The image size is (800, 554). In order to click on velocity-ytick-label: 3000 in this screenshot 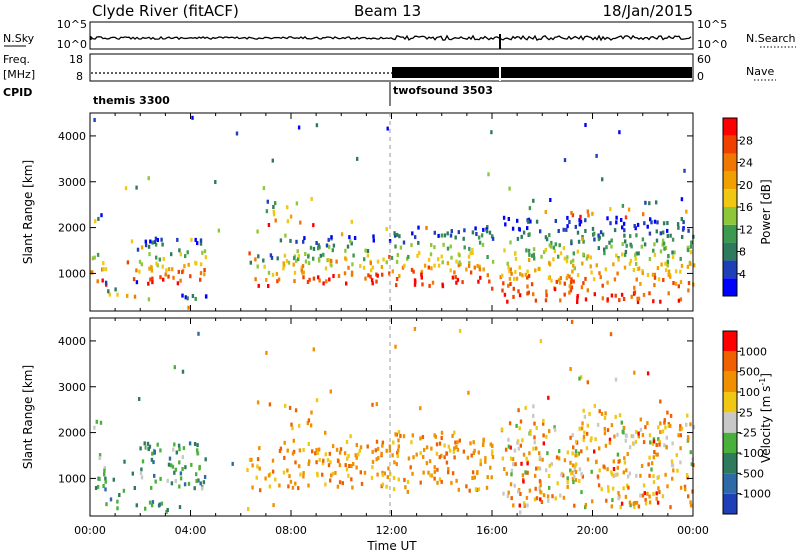, I will do `click(72, 387)`.